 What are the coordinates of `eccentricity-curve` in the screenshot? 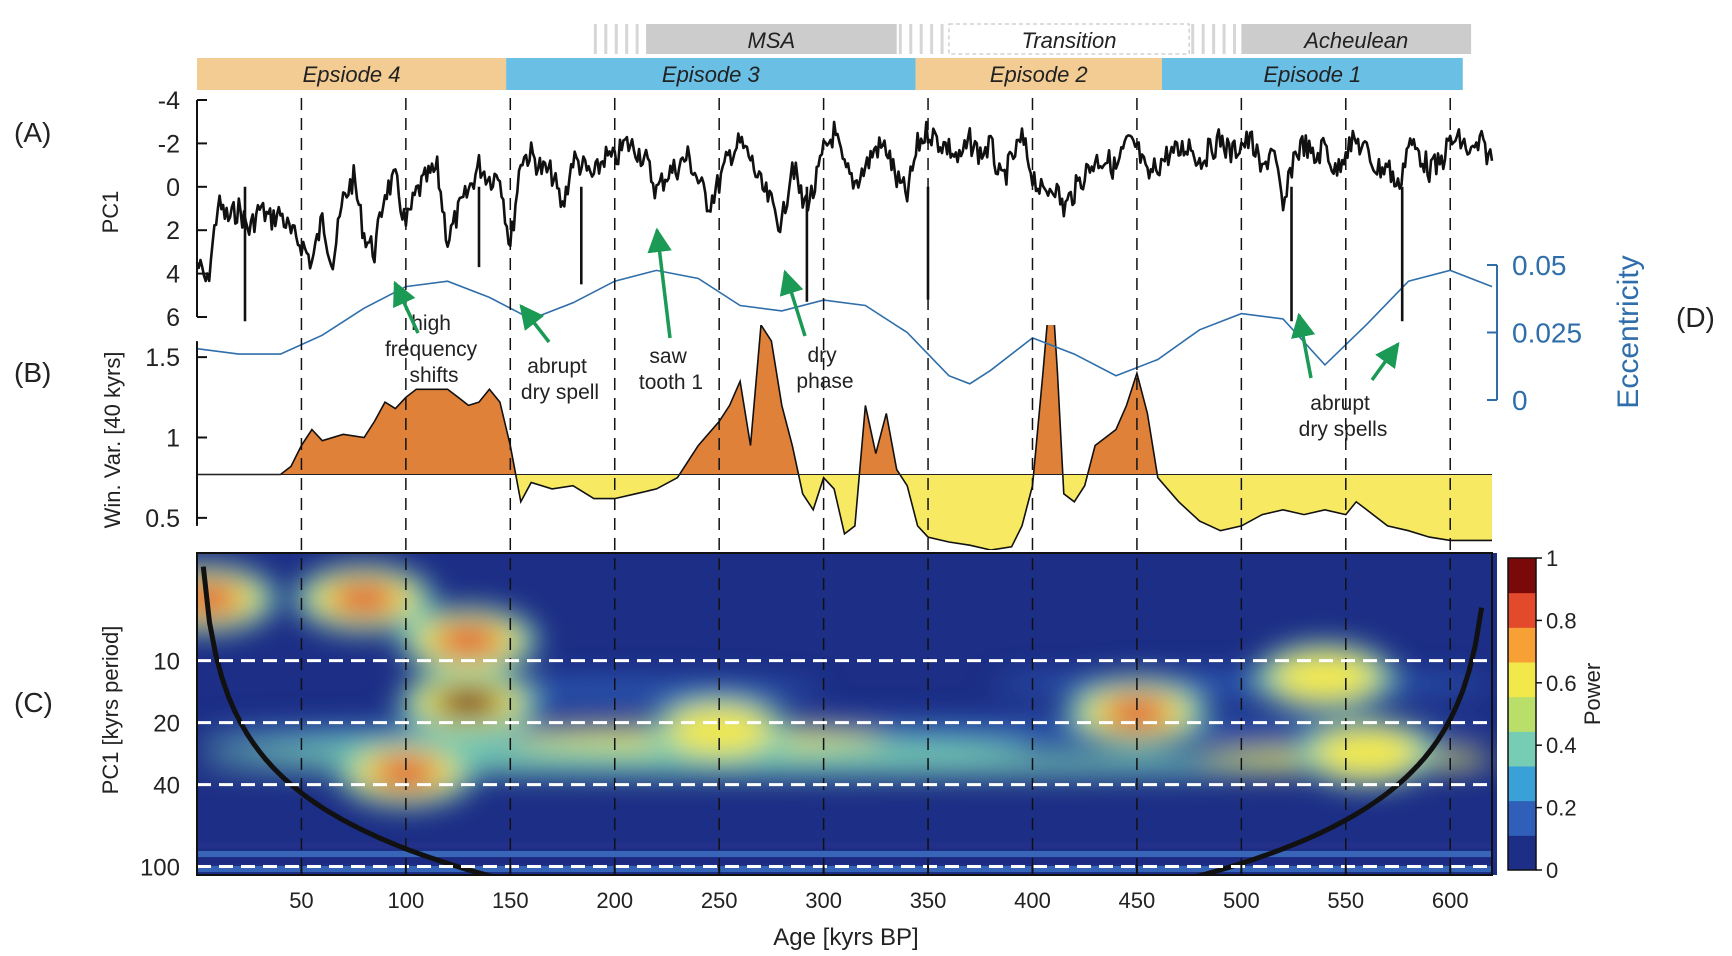 It's located at (844, 327).